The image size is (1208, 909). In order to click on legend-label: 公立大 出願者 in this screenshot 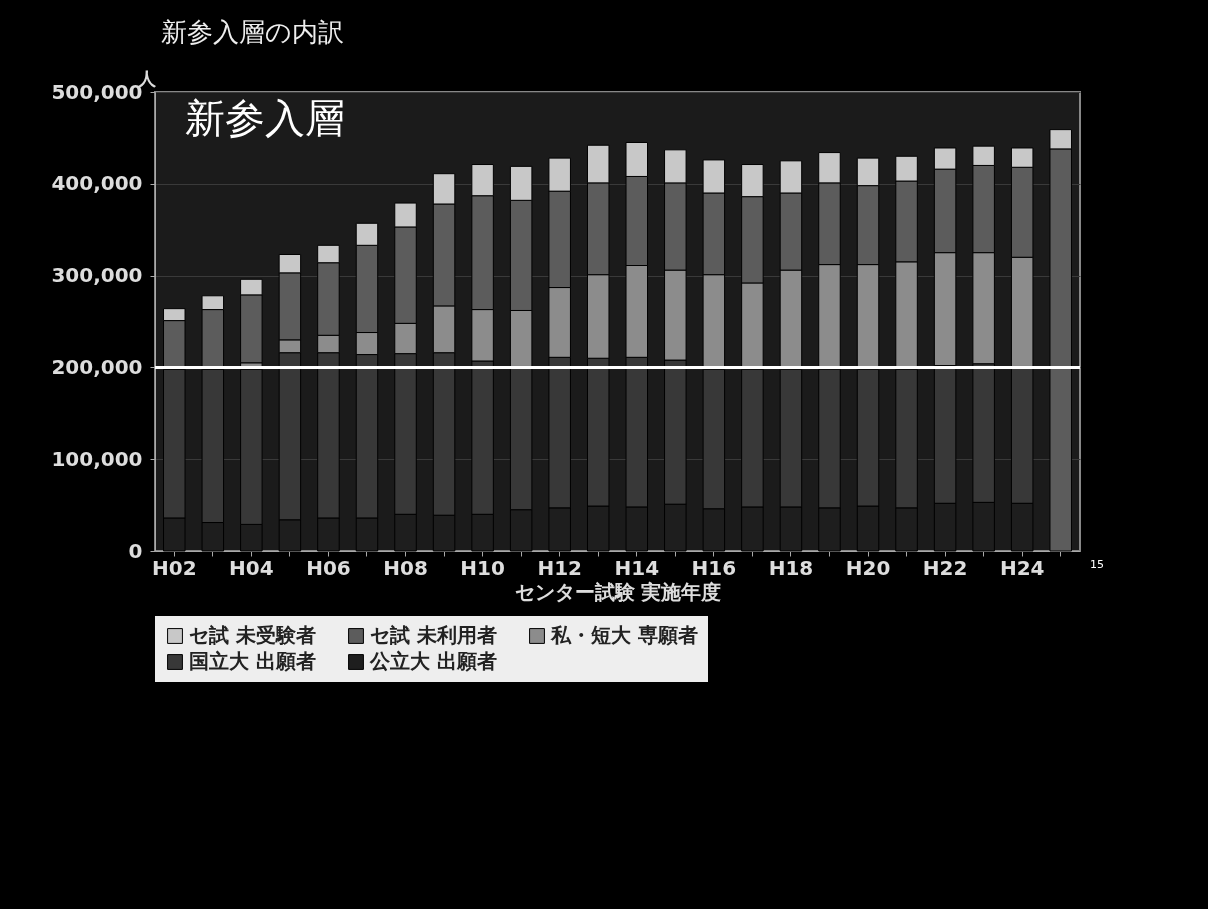, I will do `click(433, 661)`.